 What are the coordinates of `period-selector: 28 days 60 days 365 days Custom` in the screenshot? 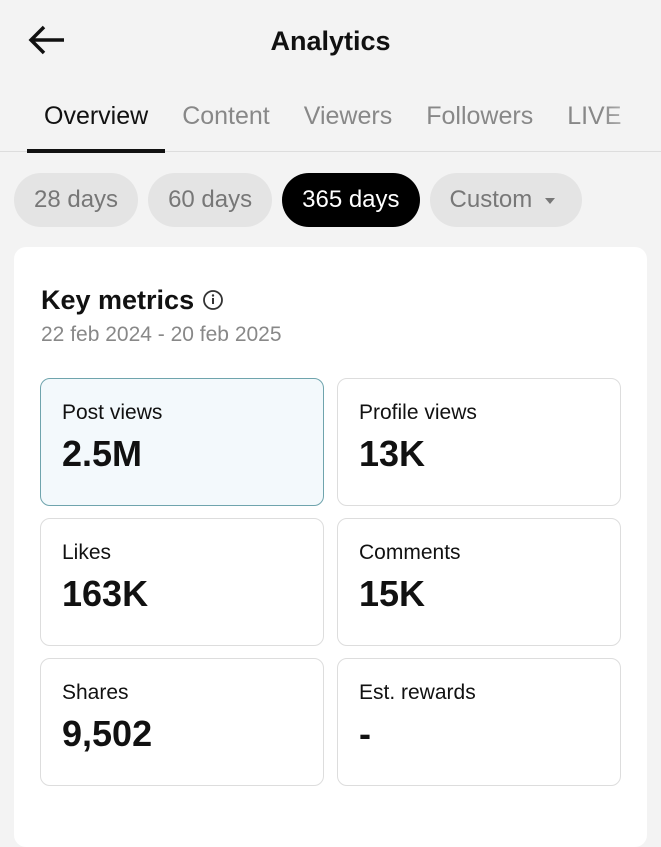 It's located at (303, 200).